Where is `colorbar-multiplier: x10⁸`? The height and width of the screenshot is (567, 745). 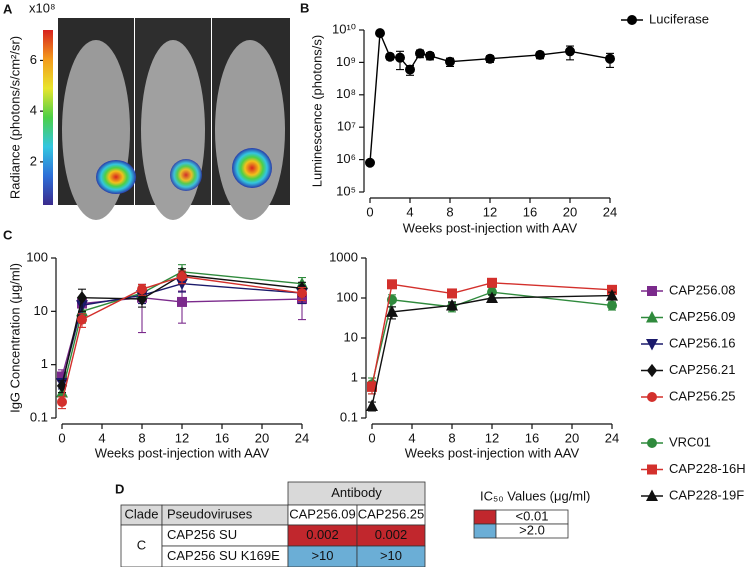 colorbar-multiplier: x10⁸ is located at coordinates (42, 7).